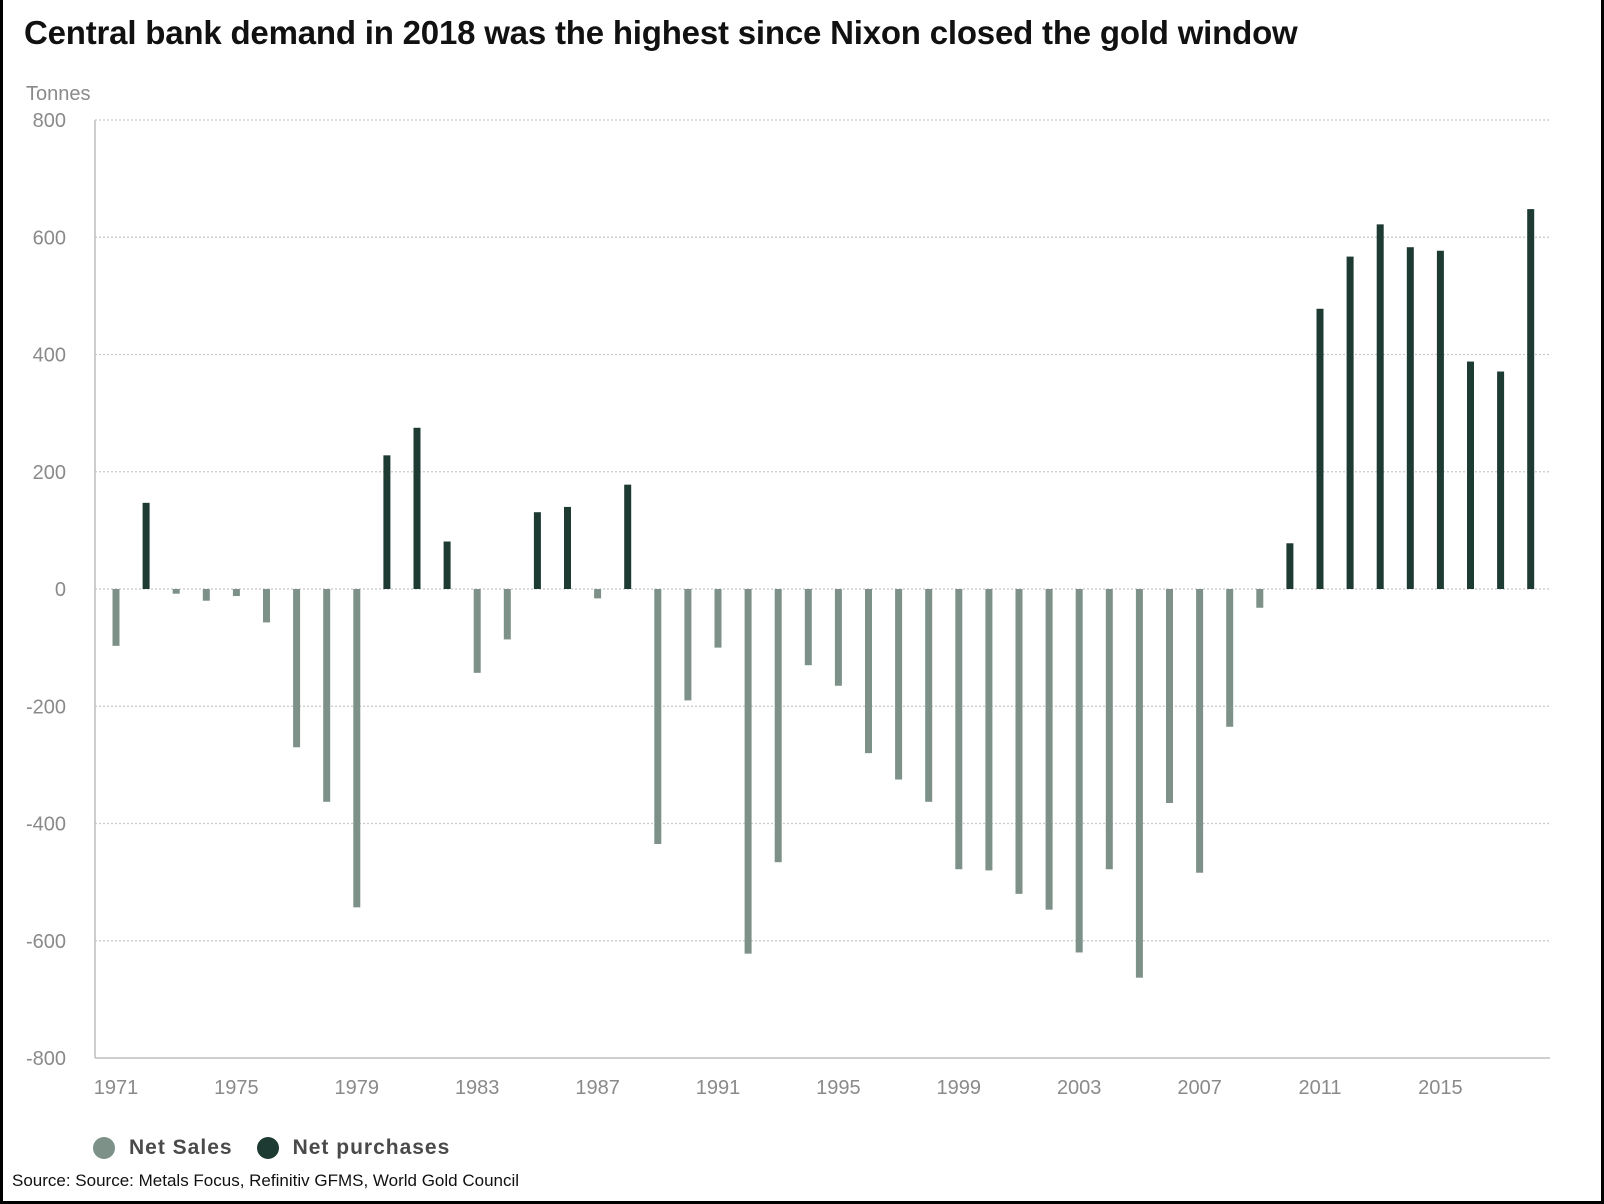  I want to click on y-tick-label: 800, so click(49, 121).